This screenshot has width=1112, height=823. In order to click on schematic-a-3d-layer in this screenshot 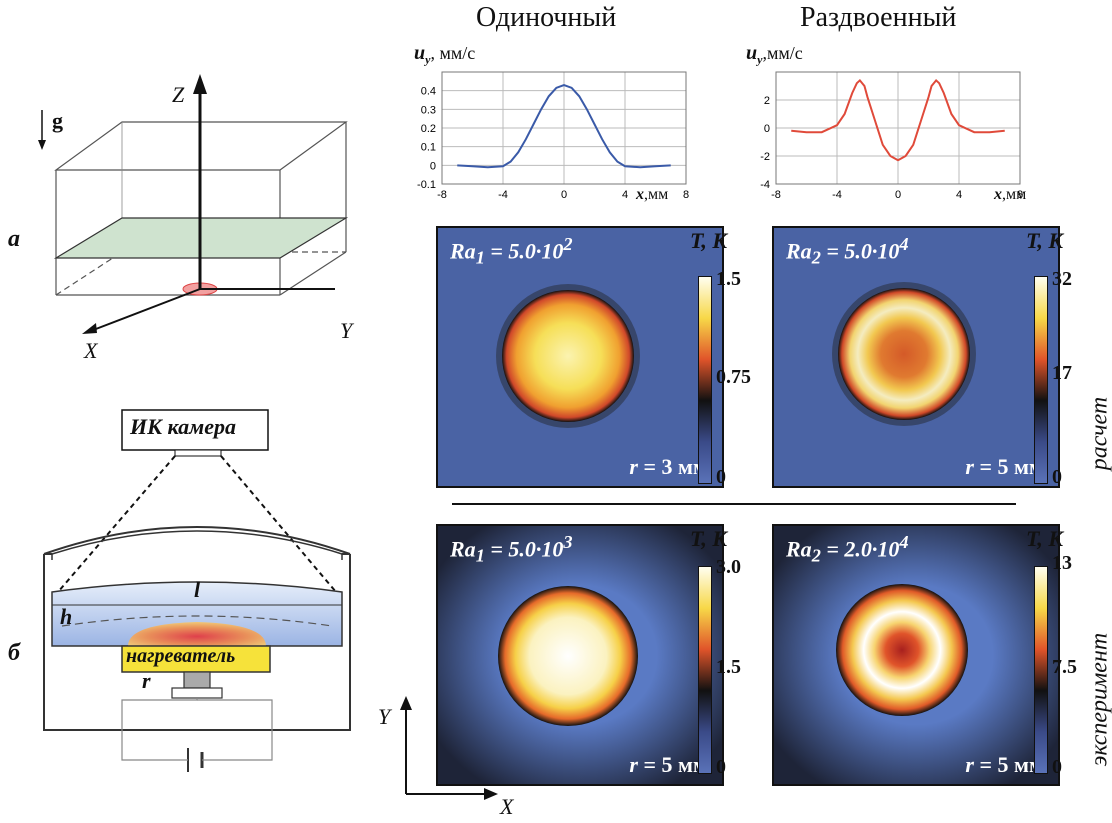, I will do `click(193, 204)`.